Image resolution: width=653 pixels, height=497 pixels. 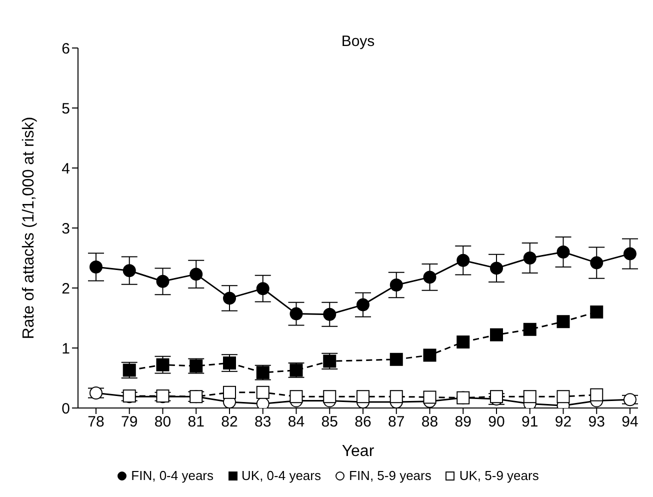 I want to click on x-tick-label: 88, so click(x=429, y=422).